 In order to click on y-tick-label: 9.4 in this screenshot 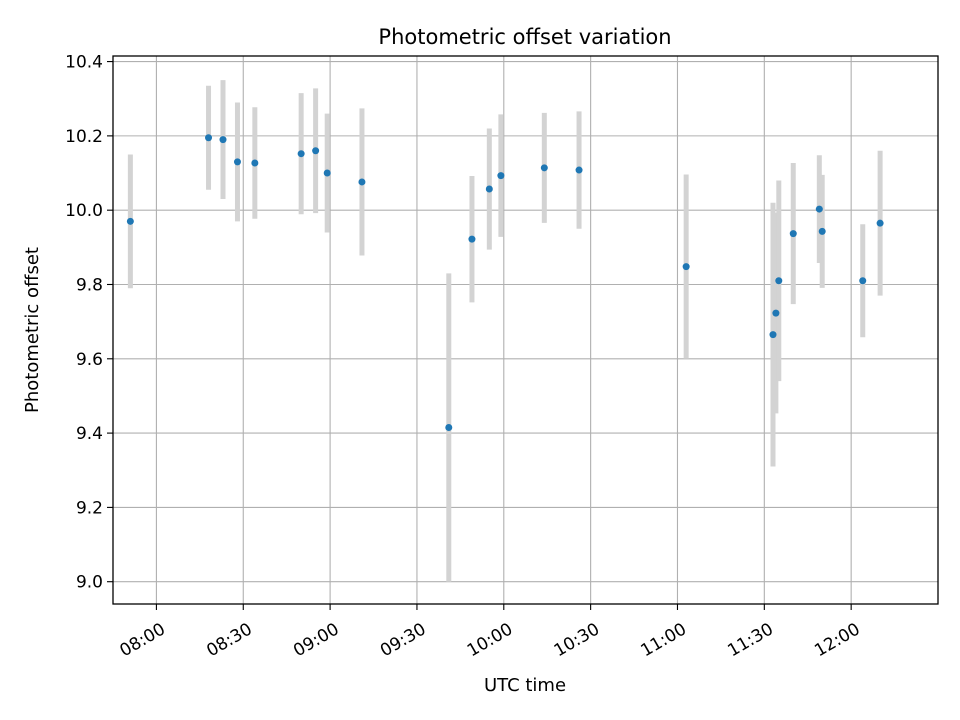, I will do `click(89, 434)`.